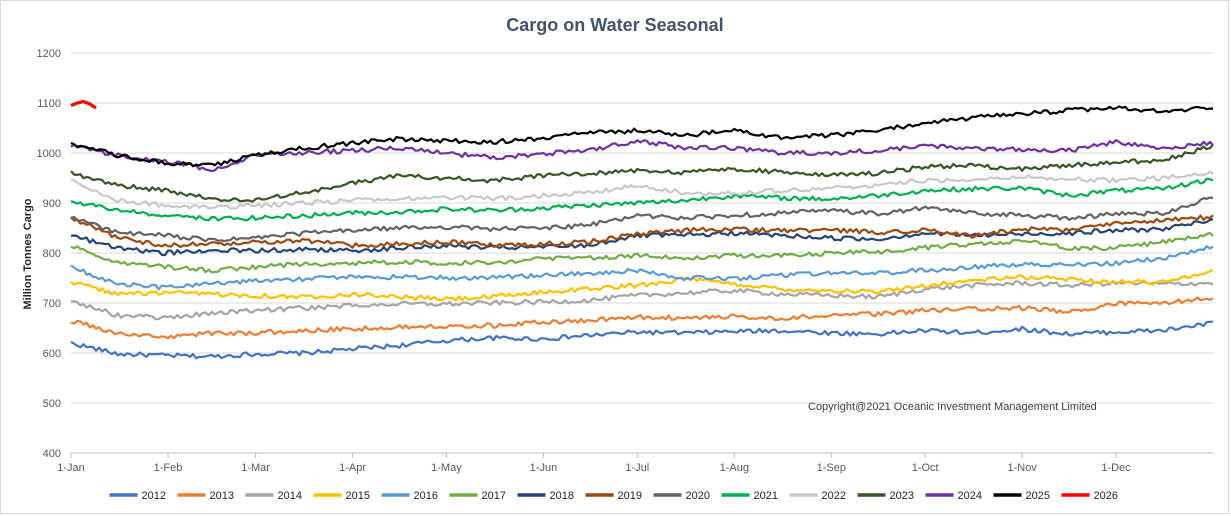  I want to click on series-line-2023, so click(642, 173).